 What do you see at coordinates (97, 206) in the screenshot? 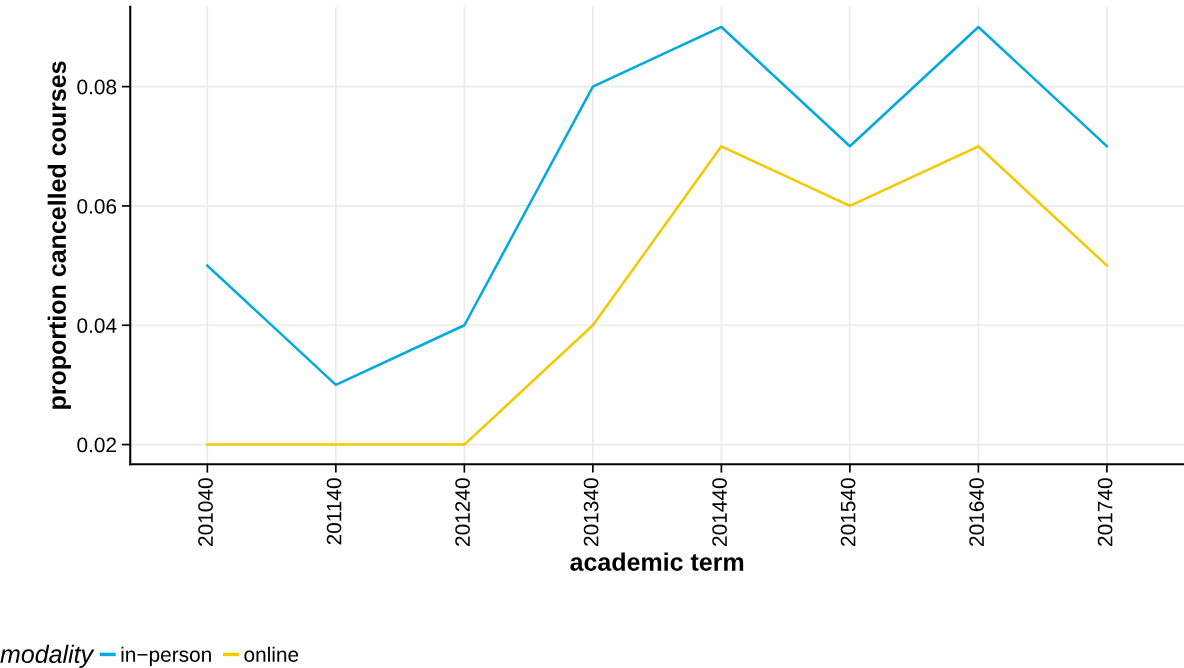
I see `y-tick-label: 0.06` at bounding box center [97, 206].